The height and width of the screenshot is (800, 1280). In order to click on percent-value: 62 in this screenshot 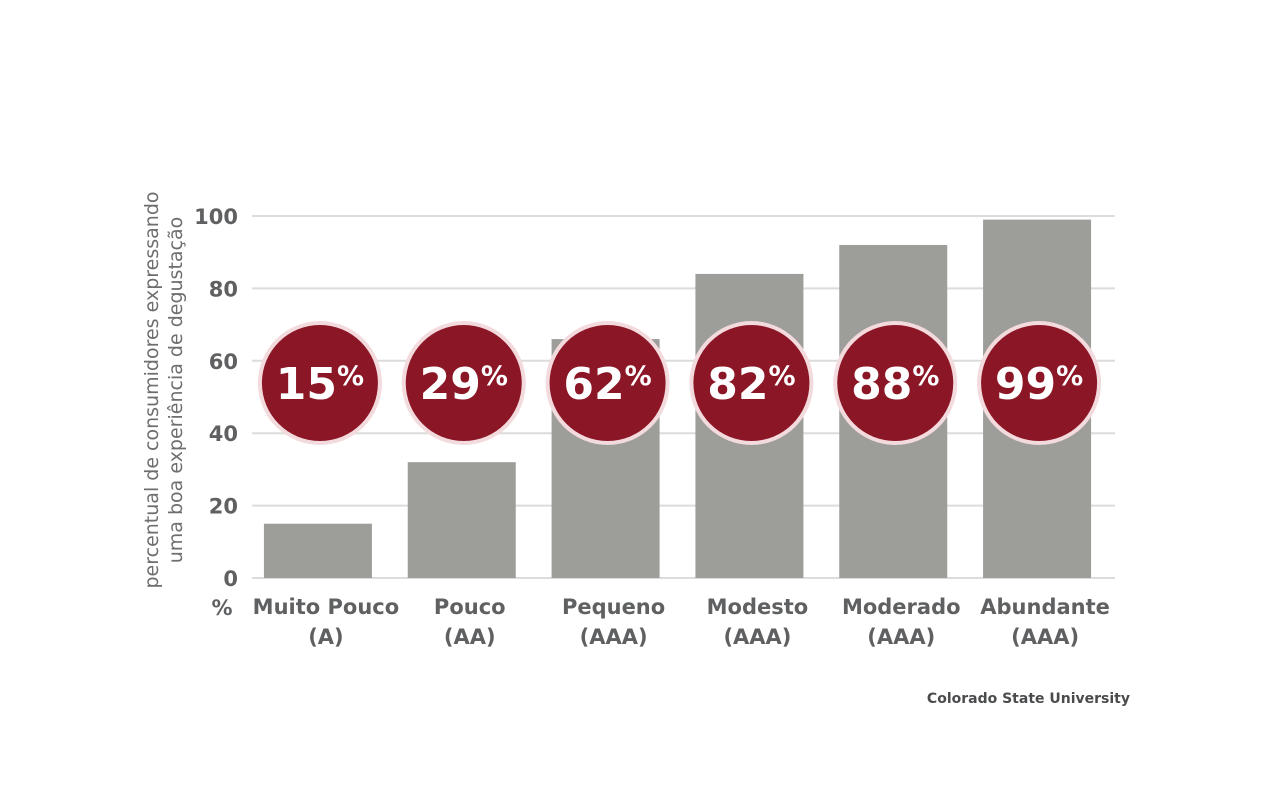, I will do `click(593, 384)`.